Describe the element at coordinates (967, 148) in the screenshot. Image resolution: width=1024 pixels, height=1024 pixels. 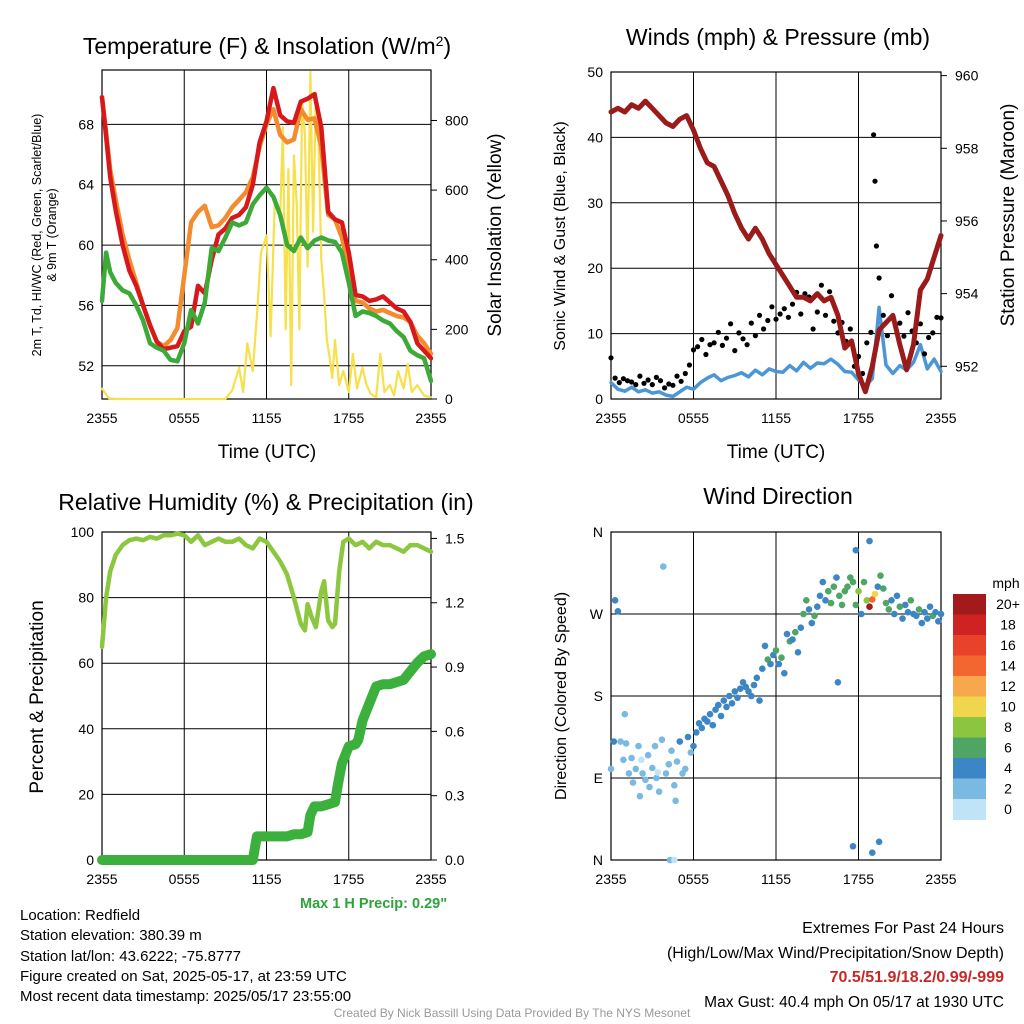
I see `right-tick-label: 958` at that location.